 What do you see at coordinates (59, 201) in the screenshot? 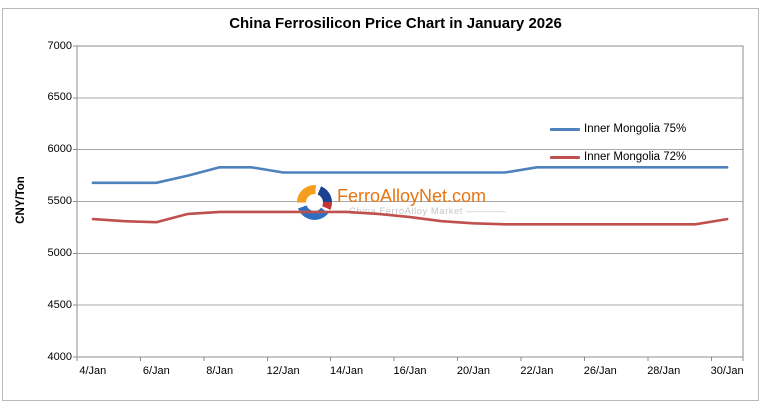
I see `y-tick-label: 5500` at bounding box center [59, 201].